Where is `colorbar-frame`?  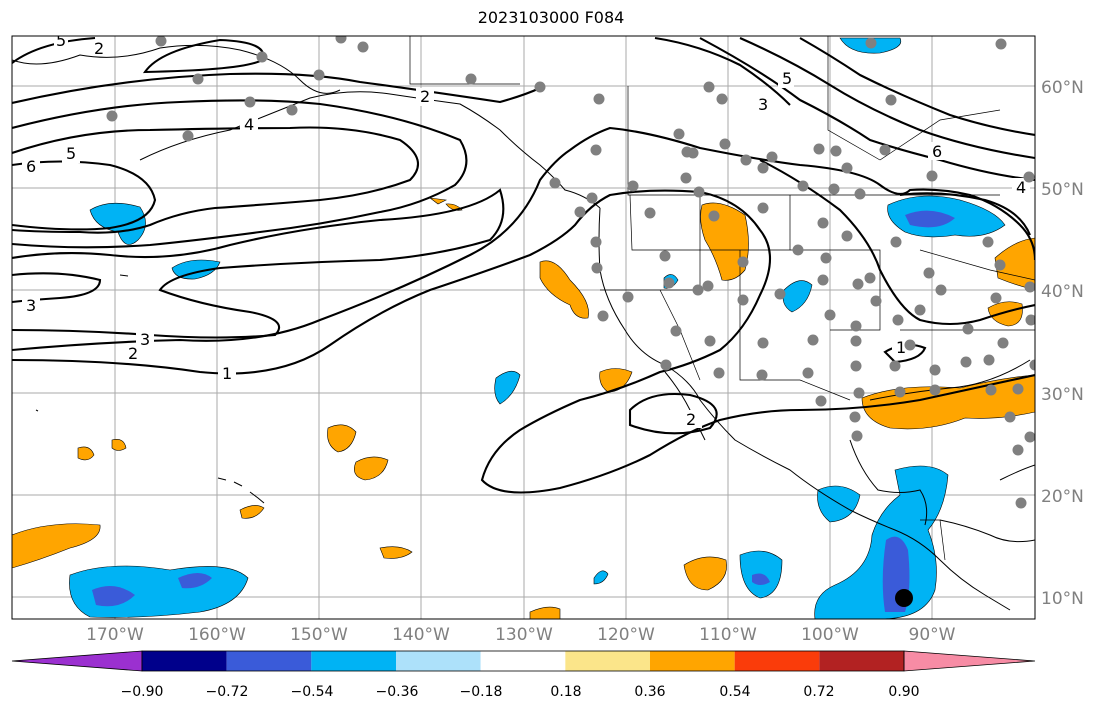
colorbar-frame is located at coordinates (523, 661).